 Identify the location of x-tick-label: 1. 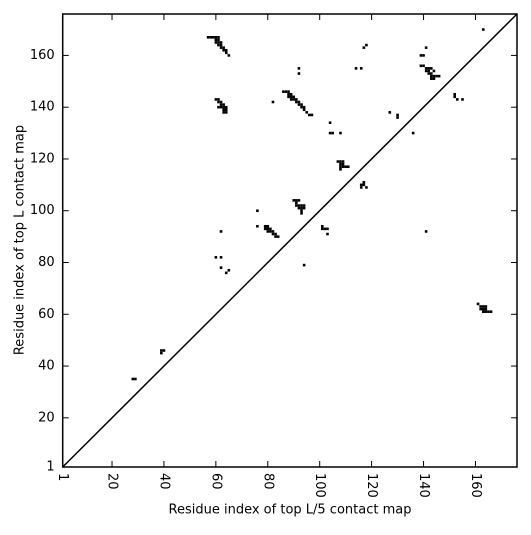
(62, 477).